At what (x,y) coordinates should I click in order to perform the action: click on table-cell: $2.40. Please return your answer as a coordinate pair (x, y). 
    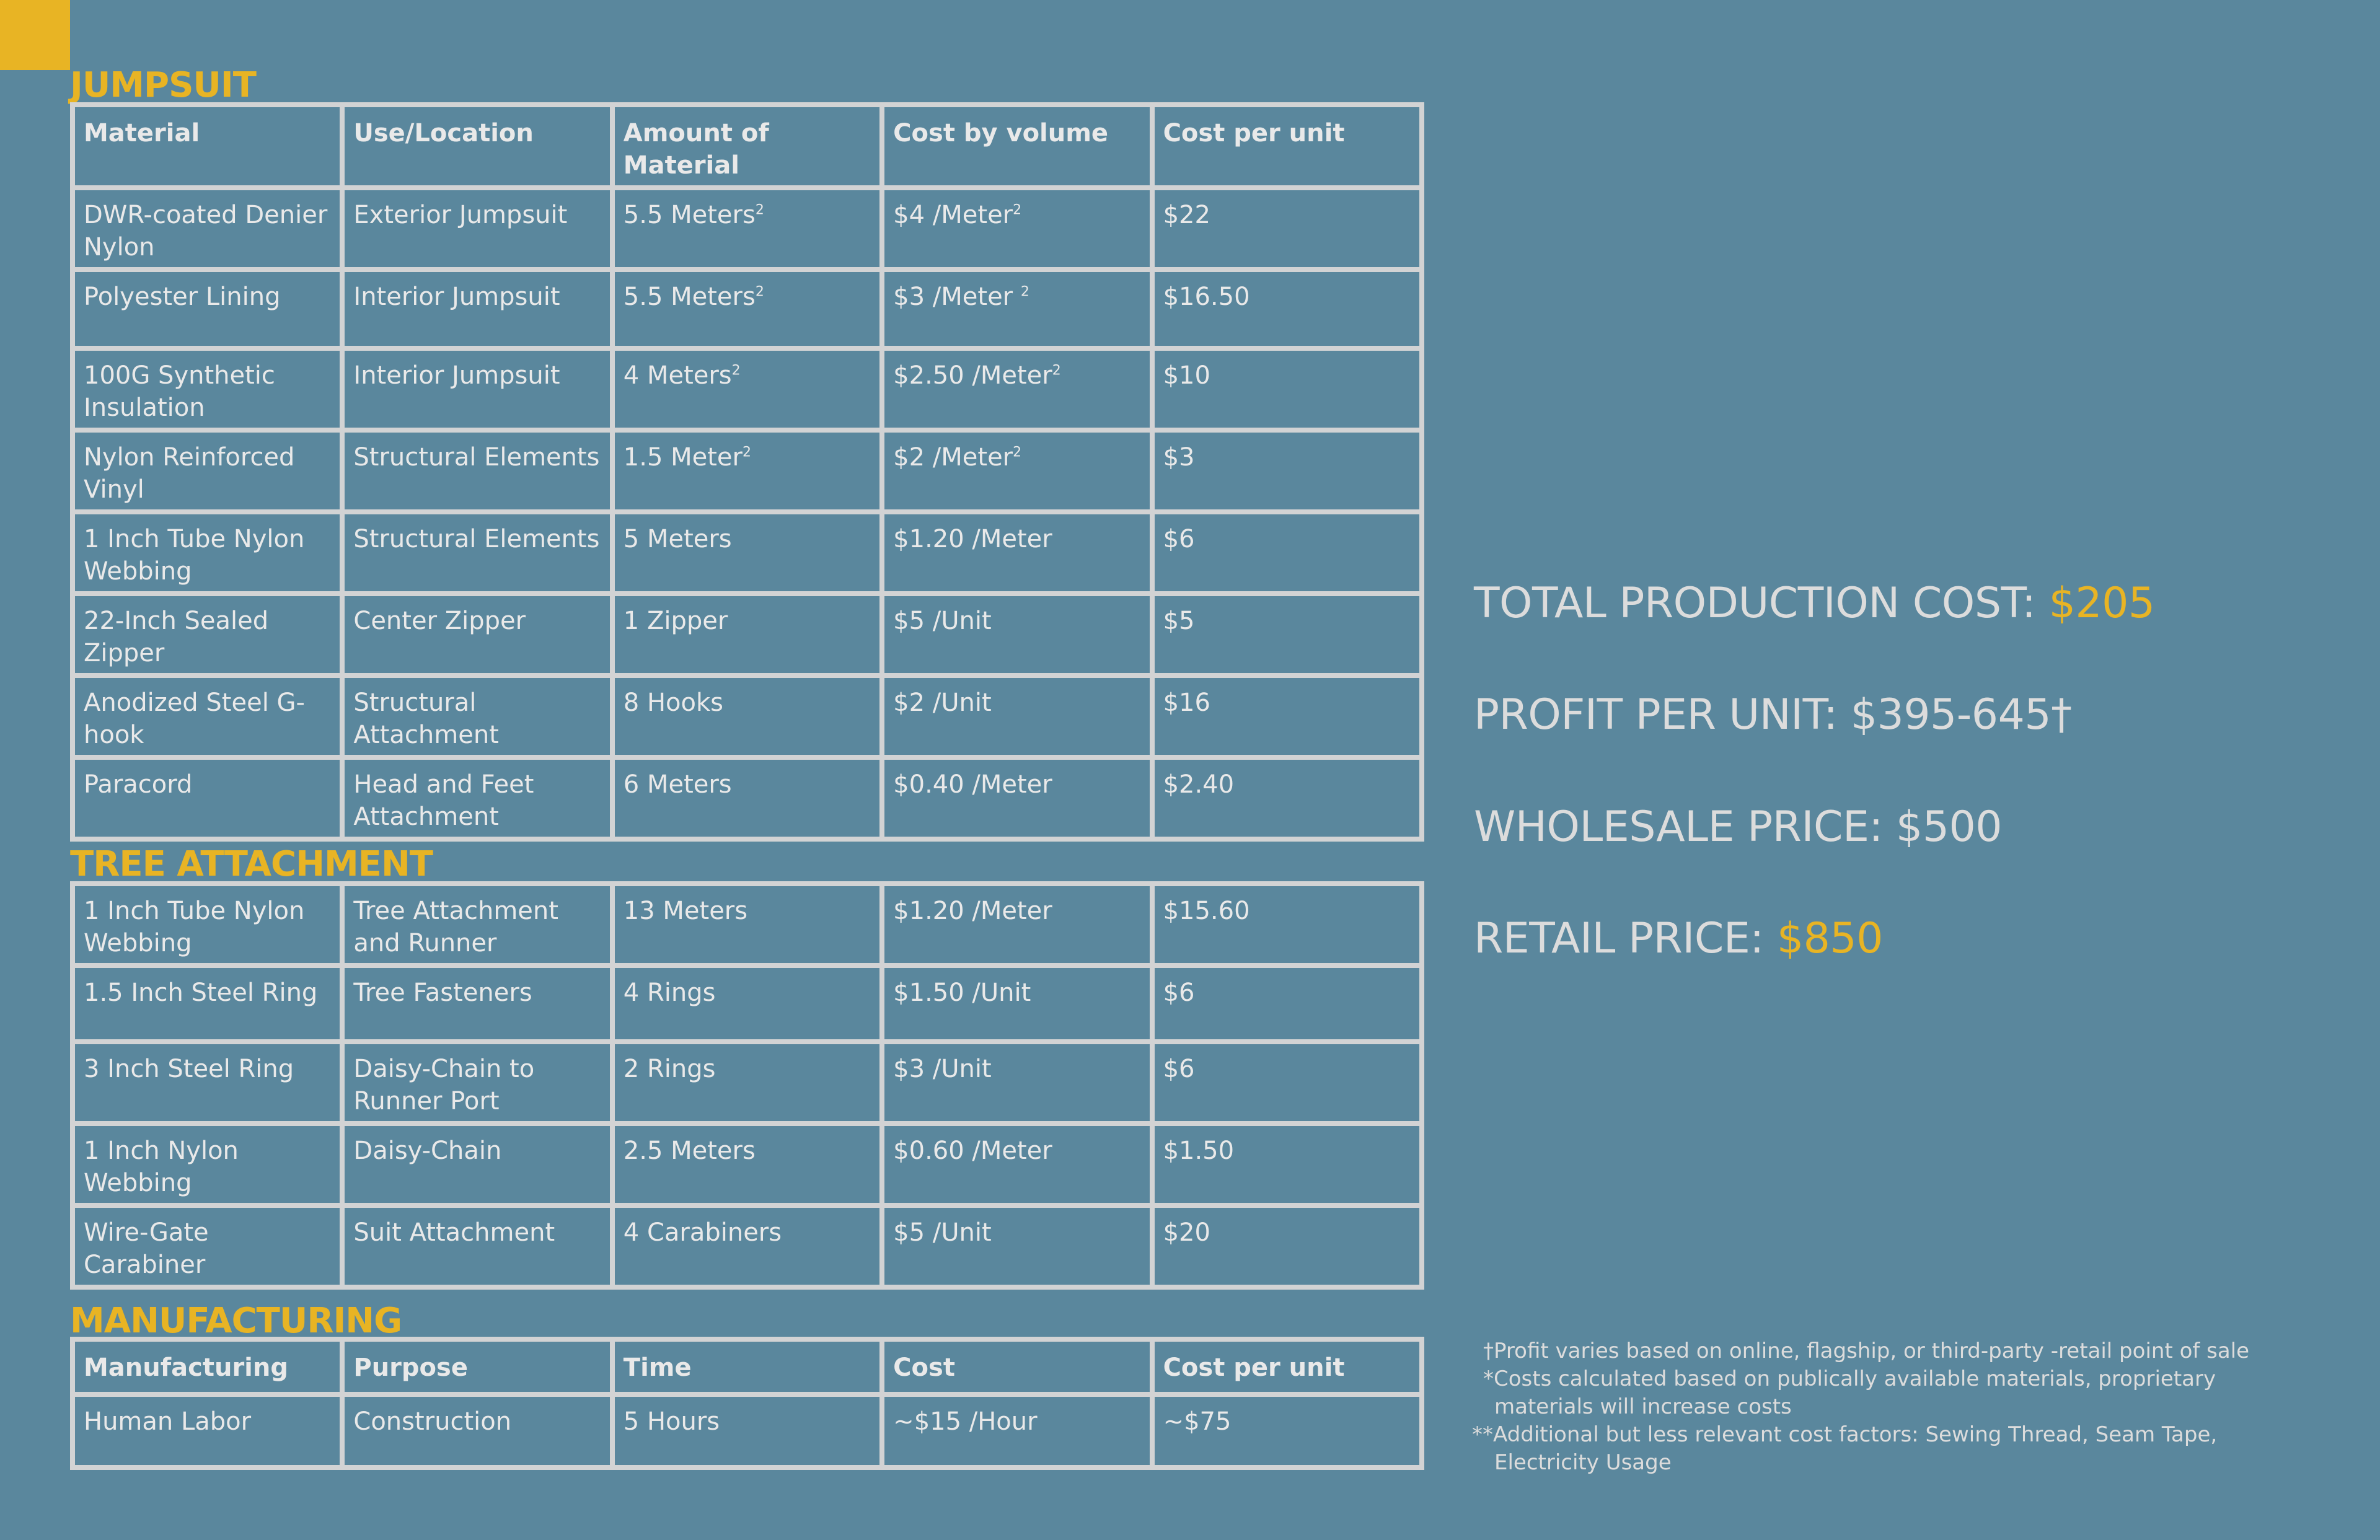
    Looking at the image, I should click on (1287, 798).